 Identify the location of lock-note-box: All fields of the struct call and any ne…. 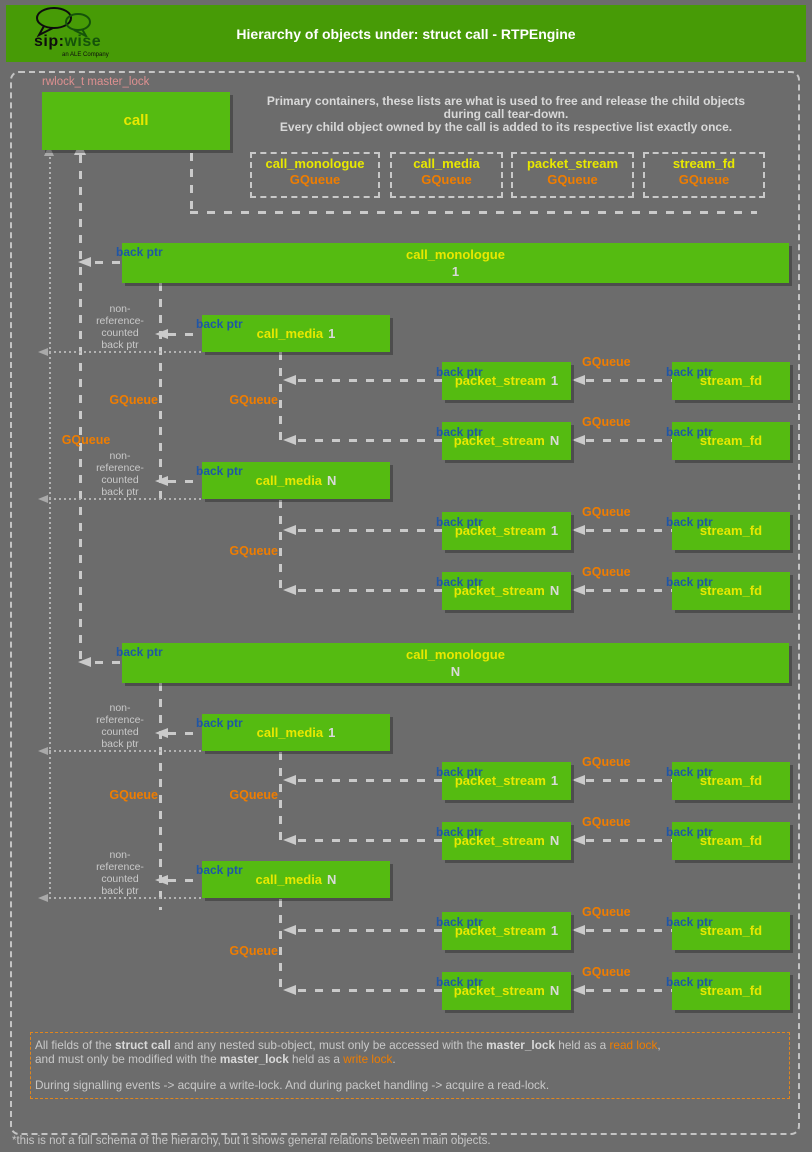
(410, 1065).